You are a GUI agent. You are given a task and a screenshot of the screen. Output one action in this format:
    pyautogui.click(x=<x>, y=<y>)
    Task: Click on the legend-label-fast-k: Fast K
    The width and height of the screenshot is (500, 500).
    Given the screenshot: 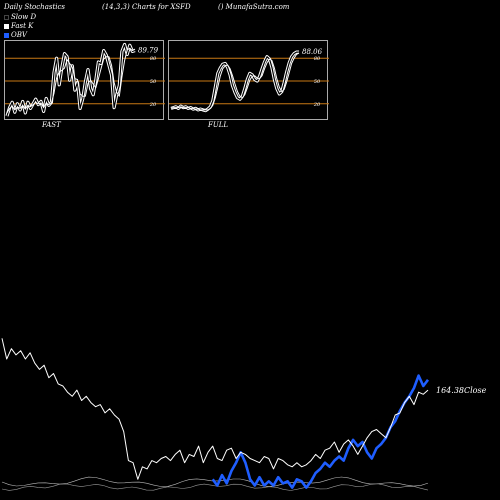 What is the action you would take?
    pyautogui.click(x=22, y=26)
    